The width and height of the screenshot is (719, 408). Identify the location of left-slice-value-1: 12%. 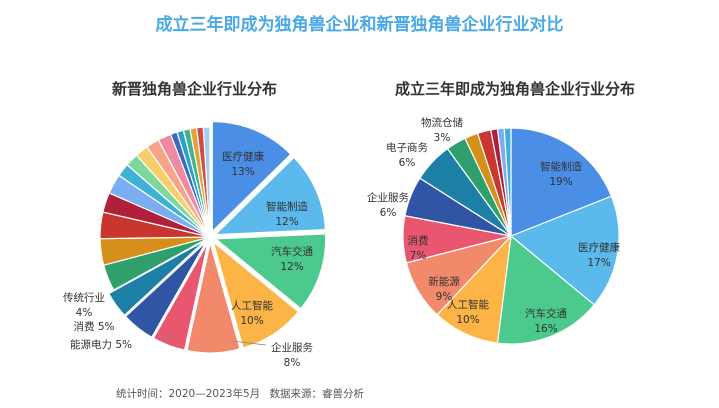
(286, 222).